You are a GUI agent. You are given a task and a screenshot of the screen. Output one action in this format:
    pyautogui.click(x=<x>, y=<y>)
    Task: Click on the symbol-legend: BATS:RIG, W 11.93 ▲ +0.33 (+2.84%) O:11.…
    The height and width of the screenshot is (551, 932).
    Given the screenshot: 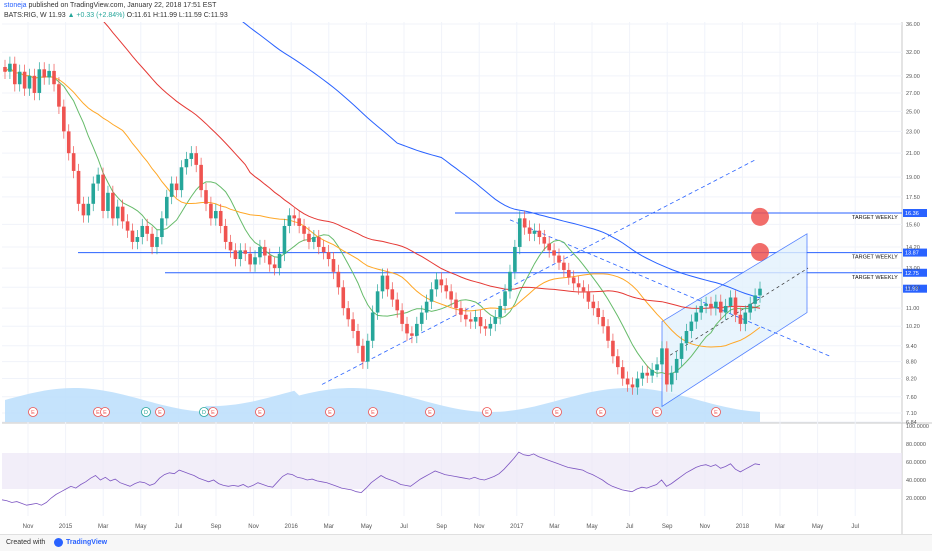 What is the action you would take?
    pyautogui.click(x=116, y=15)
    